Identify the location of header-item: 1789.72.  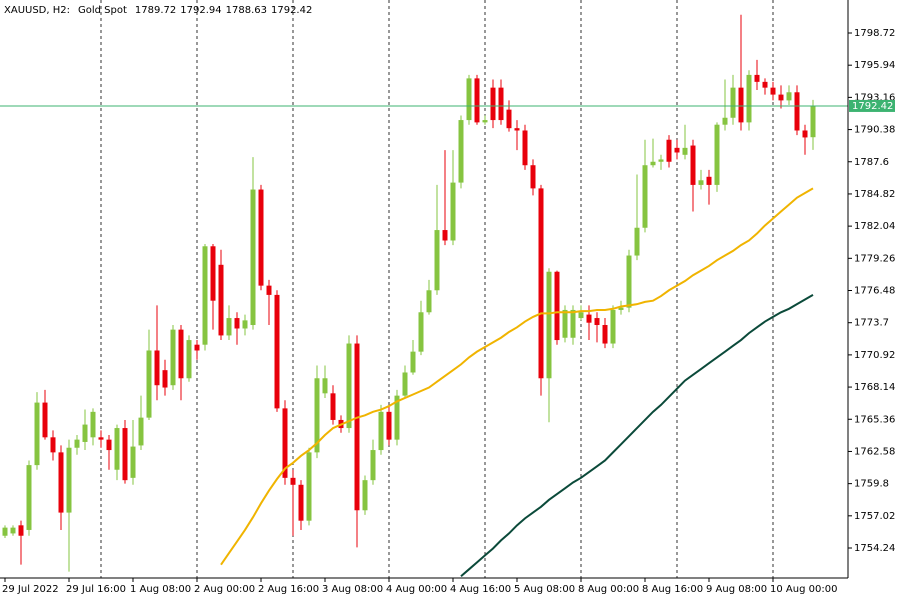
(155, 10).